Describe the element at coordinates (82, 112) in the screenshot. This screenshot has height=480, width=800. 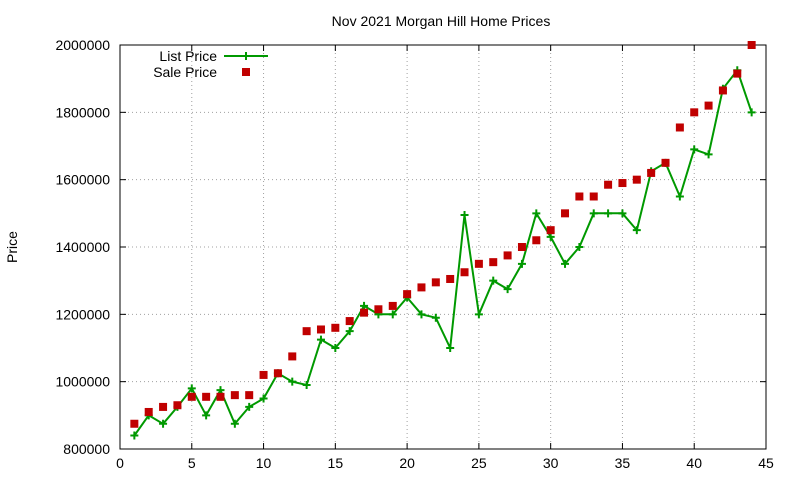
I see `y-tick-label: 1800000` at that location.